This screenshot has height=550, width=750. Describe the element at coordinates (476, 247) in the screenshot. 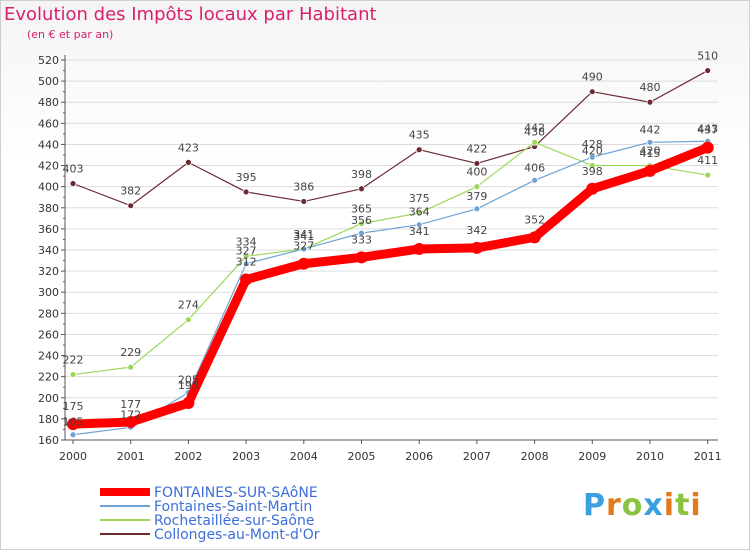

I see `series-0-point-2007` at that location.